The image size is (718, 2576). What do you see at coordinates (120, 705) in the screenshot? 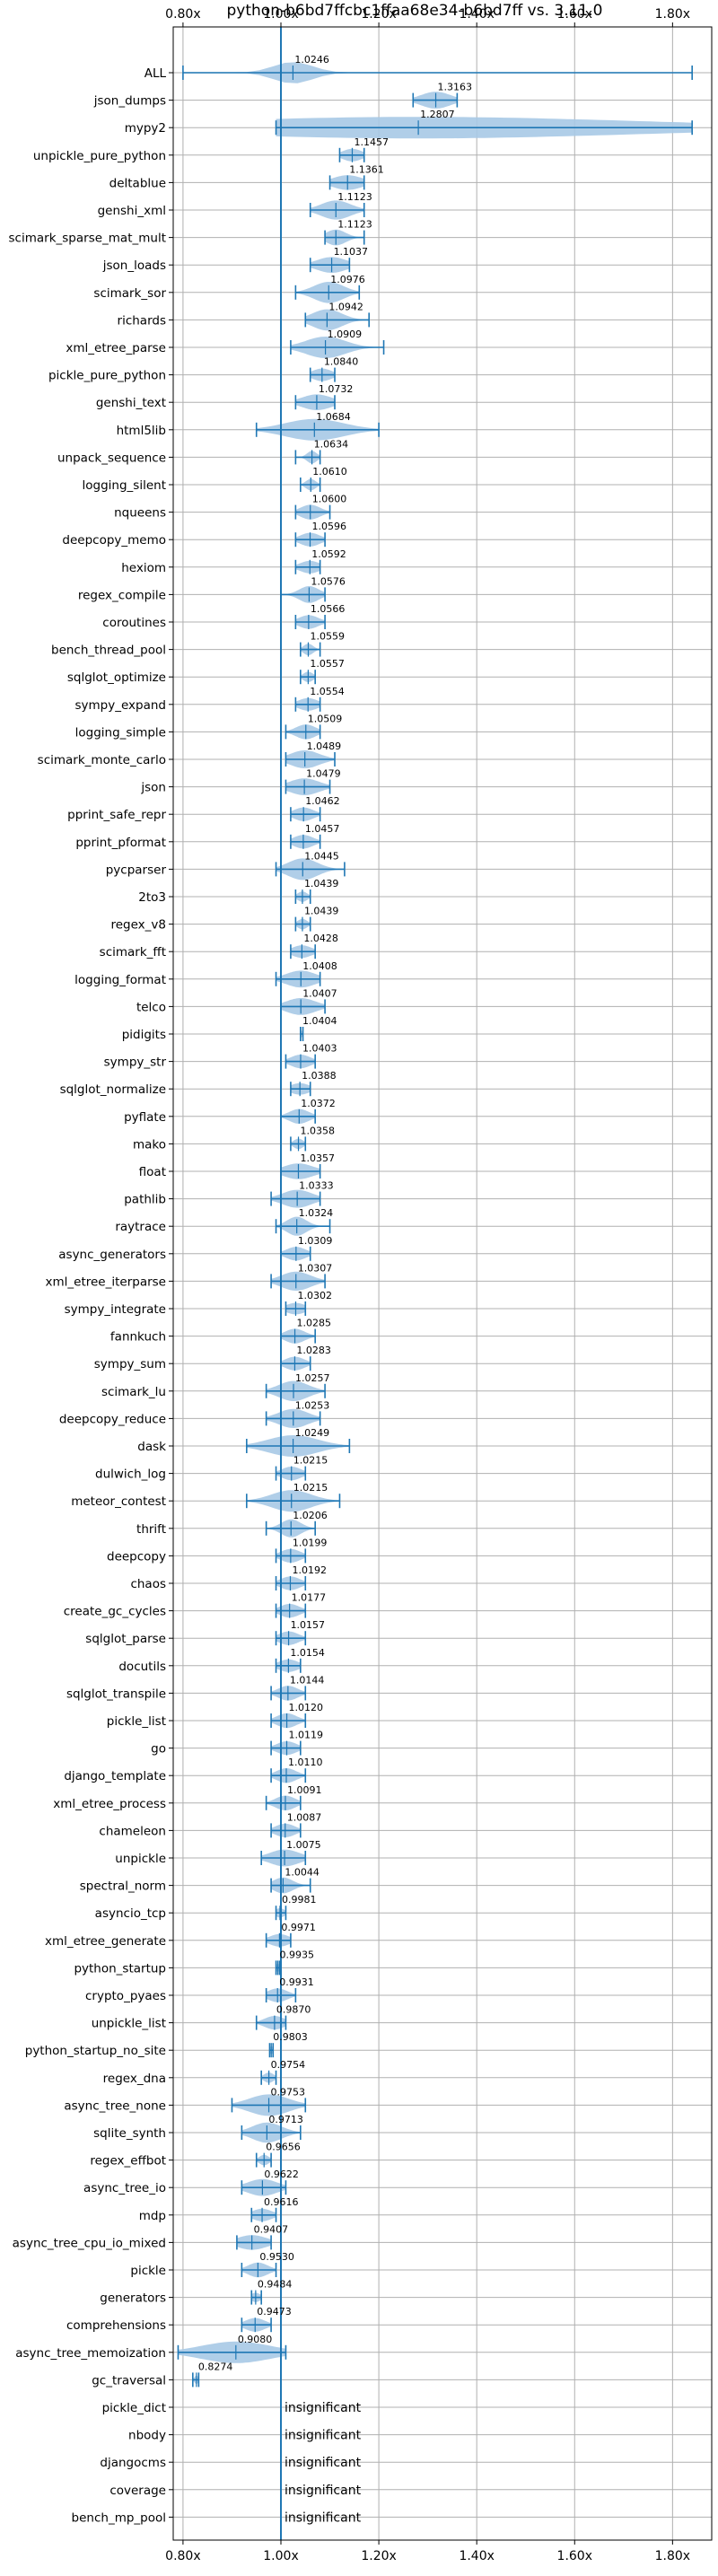
I see `category-label: sympy_expand` at bounding box center [120, 705].